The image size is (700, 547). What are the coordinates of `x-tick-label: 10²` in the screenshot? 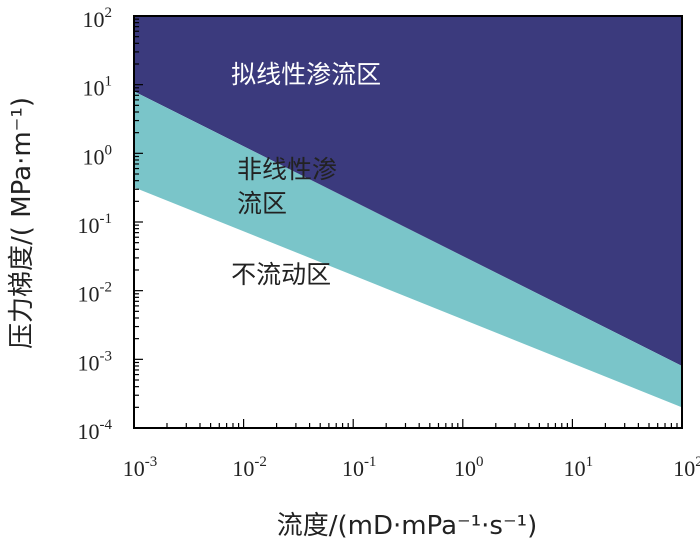 It's located at (686, 467).